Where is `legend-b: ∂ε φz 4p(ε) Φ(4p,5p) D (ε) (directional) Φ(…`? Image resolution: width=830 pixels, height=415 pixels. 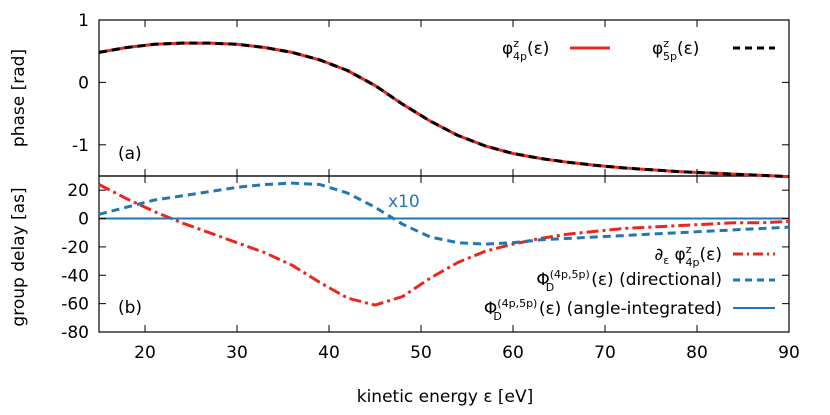
legend-b: ∂ε φz 4p(ε) Φ(4p,5p) D (ε) (directional) Φ(… is located at coordinates (629, 283).